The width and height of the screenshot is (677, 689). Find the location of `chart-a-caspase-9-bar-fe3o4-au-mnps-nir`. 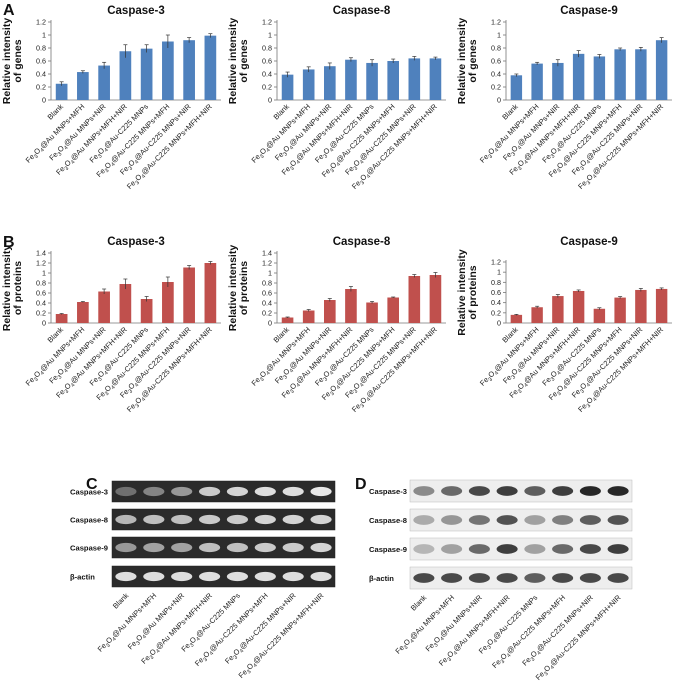

chart-a-caspase-9-bar-fe3o4-au-mnps-nir is located at coordinates (558, 81).